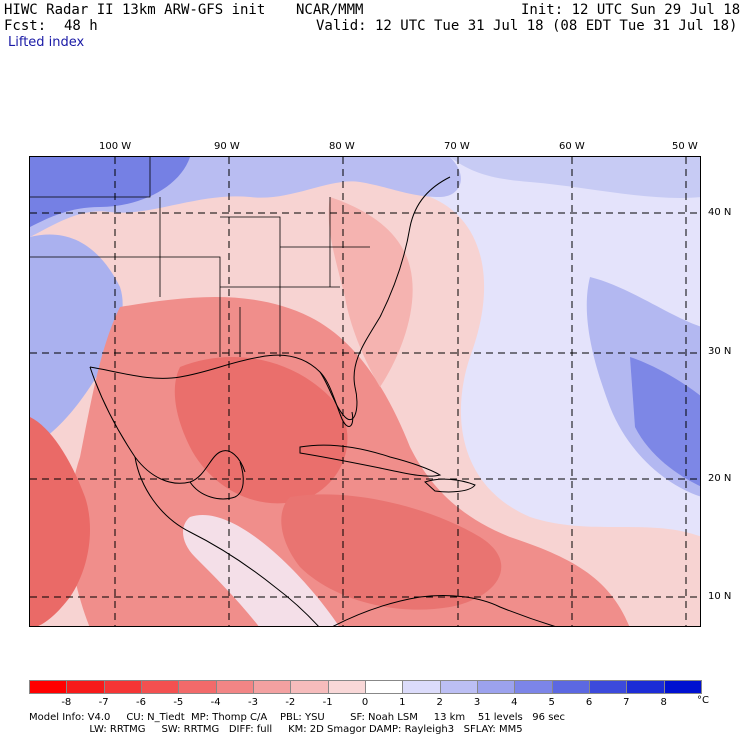 This screenshot has width=740, height=740. What do you see at coordinates (336, 399) in the screenshot?
I see `florida-coast` at bounding box center [336, 399].